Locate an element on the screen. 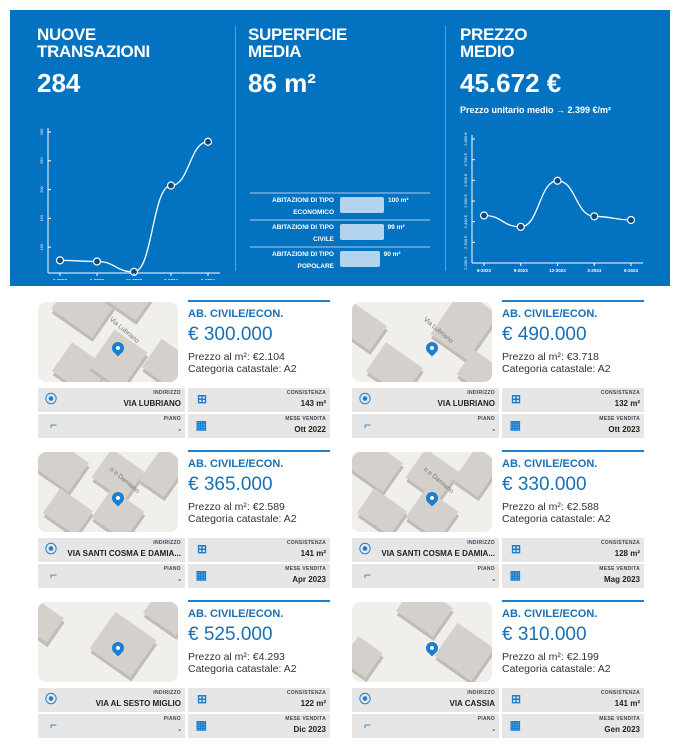 This screenshot has width=680, height=753. sale-month-value: Apr 2023 is located at coordinates (309, 579).